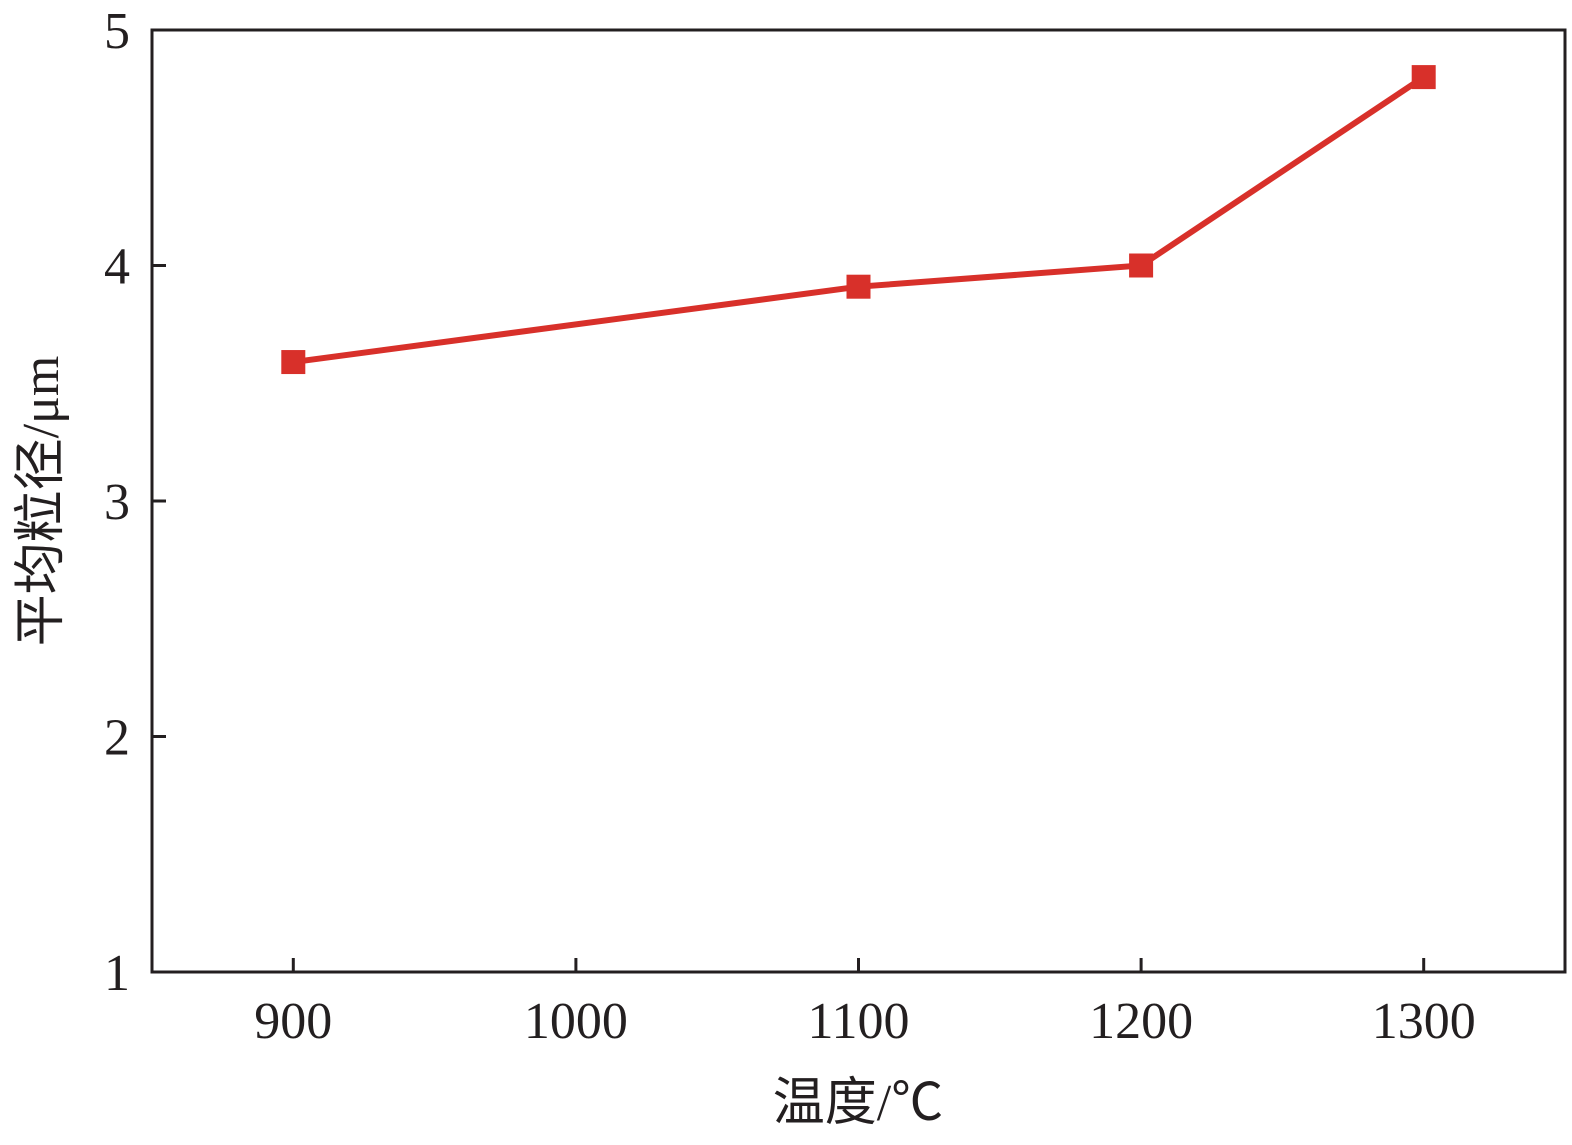  What do you see at coordinates (1141, 1021) in the screenshot?
I see `x-tick-label: 1200` at bounding box center [1141, 1021].